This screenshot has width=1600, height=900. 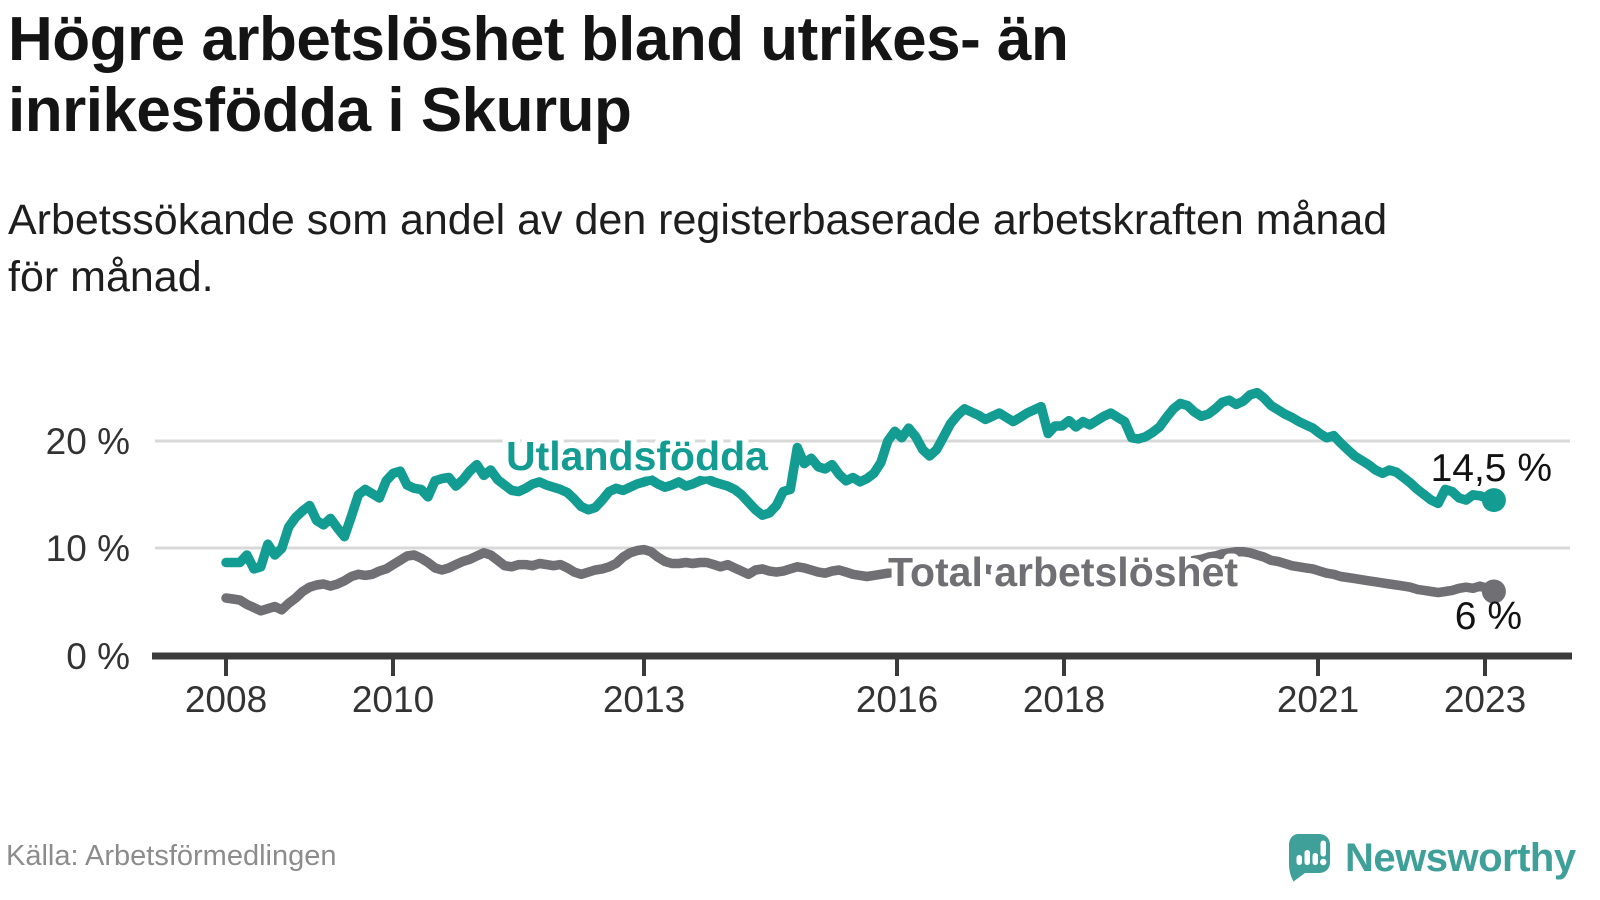 What do you see at coordinates (637, 456) in the screenshot?
I see `series-label-utlandsfodda: Utlandsfödda` at bounding box center [637, 456].